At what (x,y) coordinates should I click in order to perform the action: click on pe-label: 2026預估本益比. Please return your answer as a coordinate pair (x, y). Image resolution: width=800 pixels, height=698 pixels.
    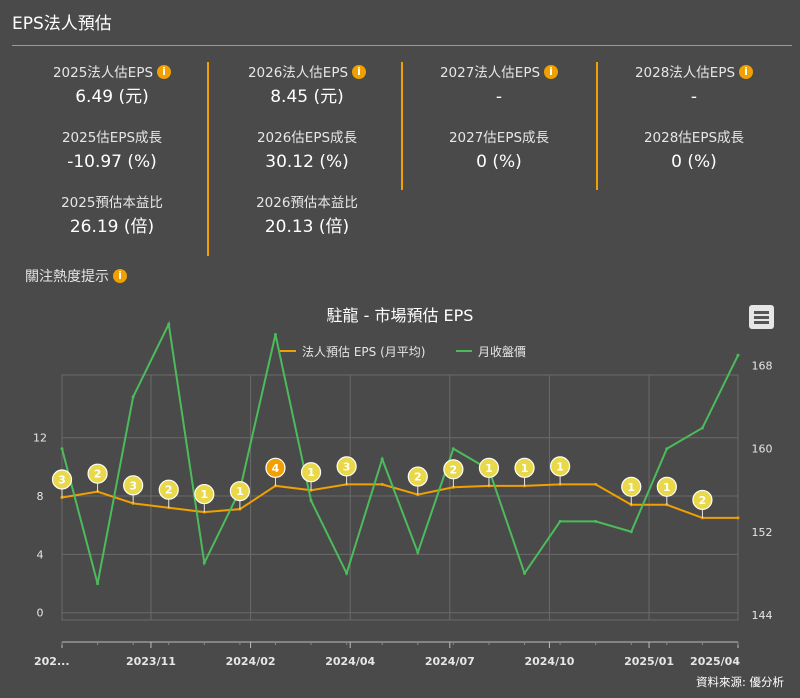
    Looking at the image, I should click on (307, 203).